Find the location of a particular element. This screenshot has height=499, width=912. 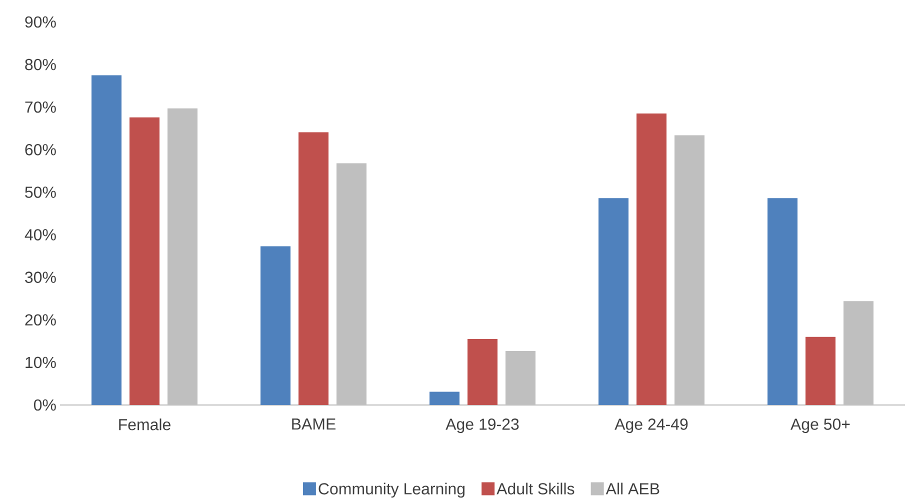

x-tick-label: Age 24-49 is located at coordinates (651, 426).